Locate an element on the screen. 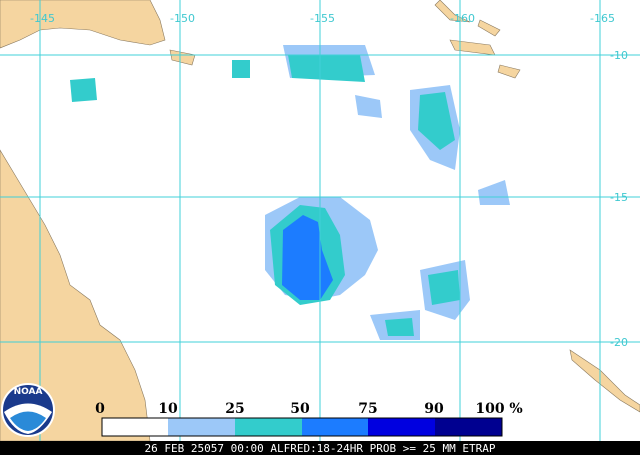 This screenshot has width=640, height=455. lat-label: -15 is located at coordinates (619, 197).